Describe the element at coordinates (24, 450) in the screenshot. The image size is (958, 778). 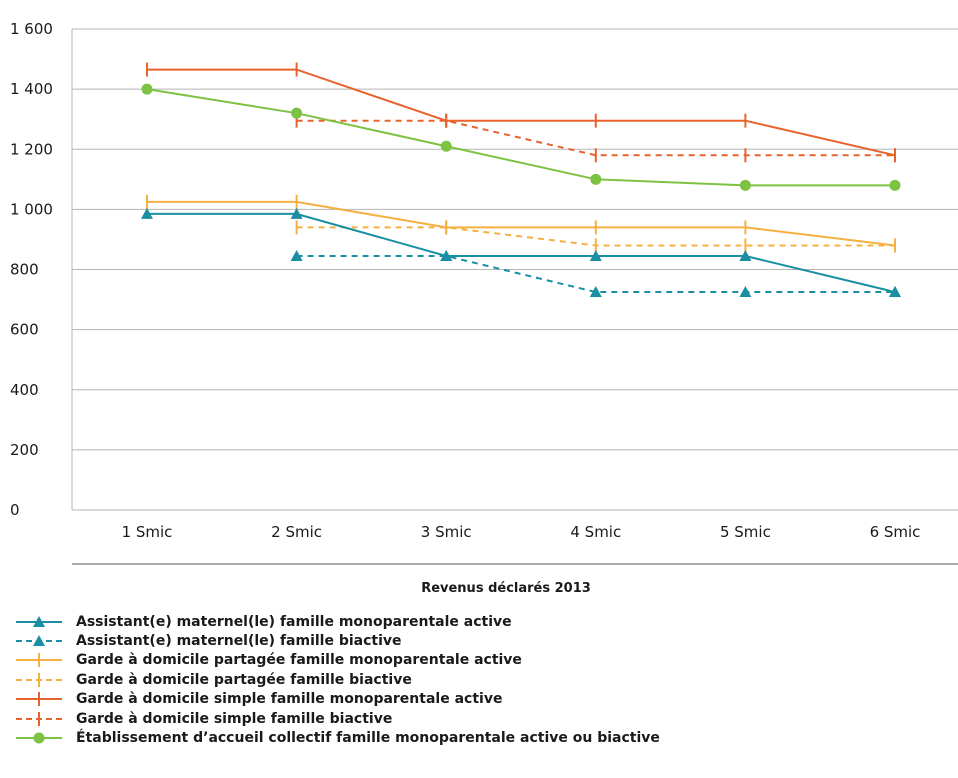
I see `y-tick-label: 200` at that location.